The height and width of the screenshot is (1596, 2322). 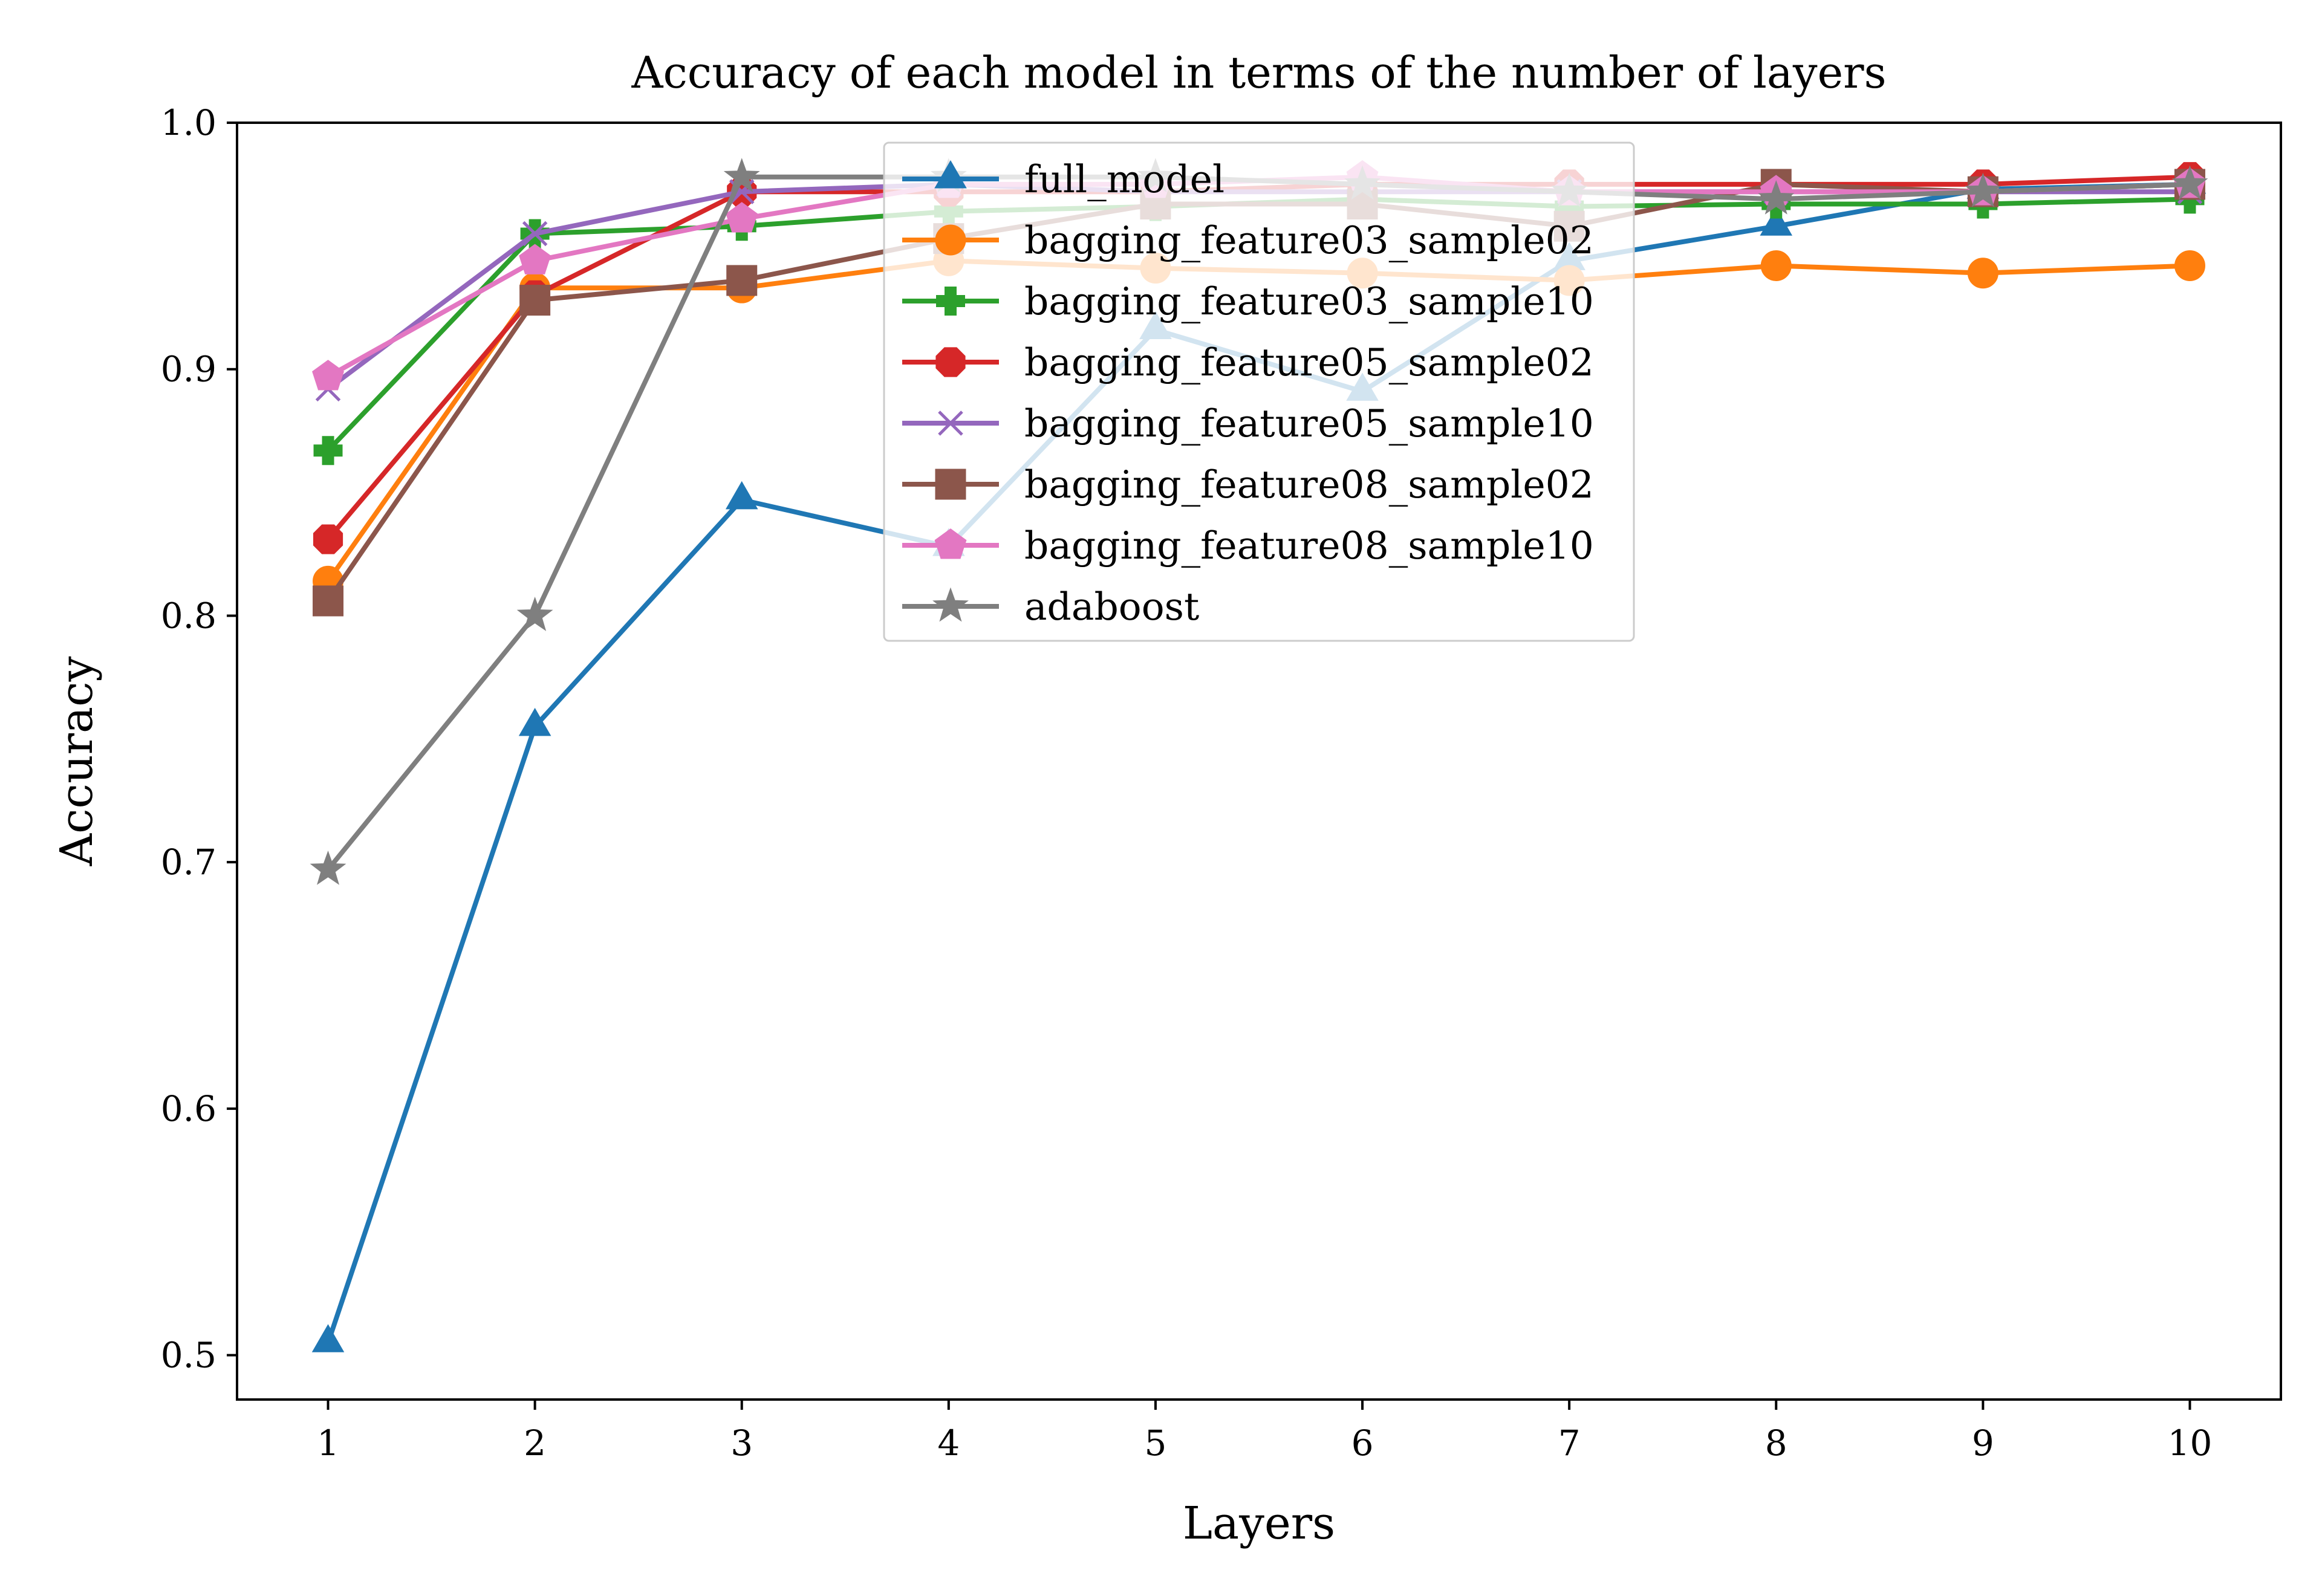 I want to click on legend-label: bagging_feature03_sample02, so click(x=1309, y=240).